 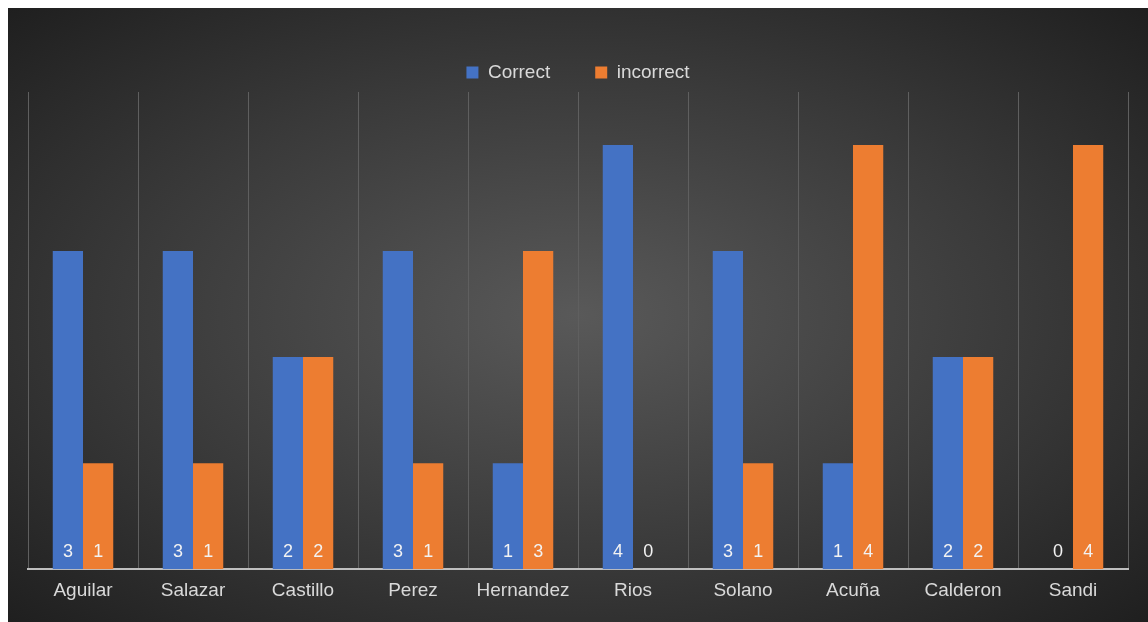 I want to click on x-tick-label: Rios, so click(x=633, y=589).